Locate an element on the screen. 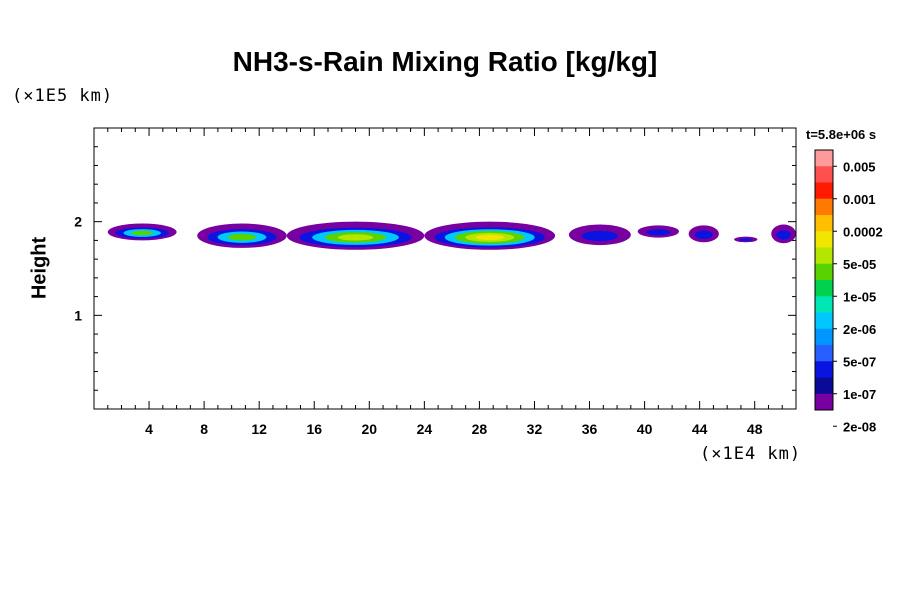  y-tick-label: 1 is located at coordinates (78, 315).